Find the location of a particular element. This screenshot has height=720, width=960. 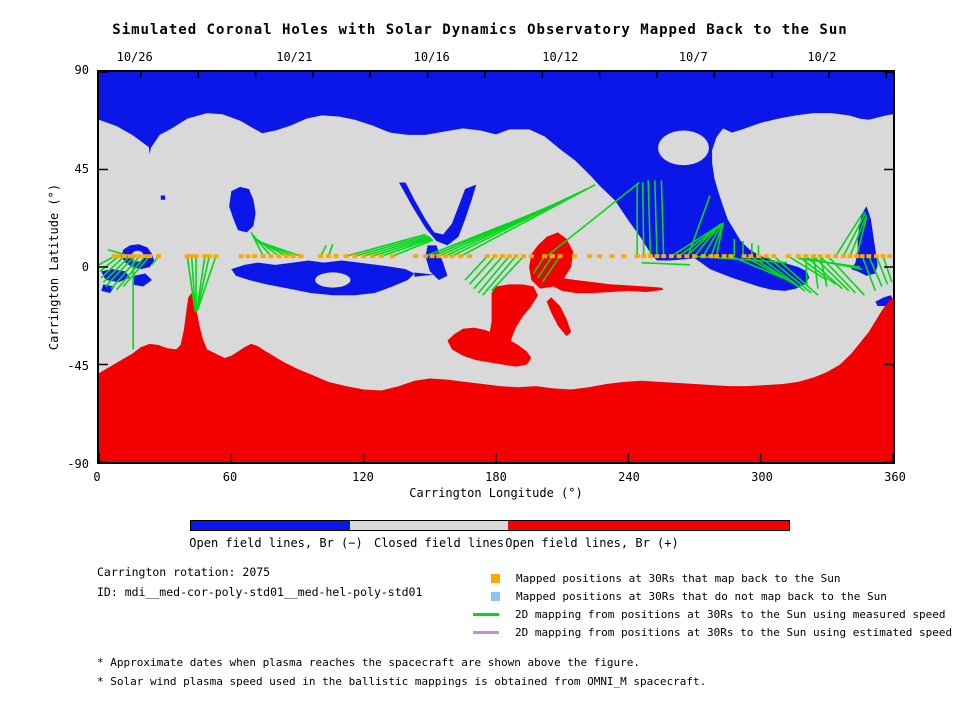

arrival-date-label: 10/7 is located at coordinates (693, 57).